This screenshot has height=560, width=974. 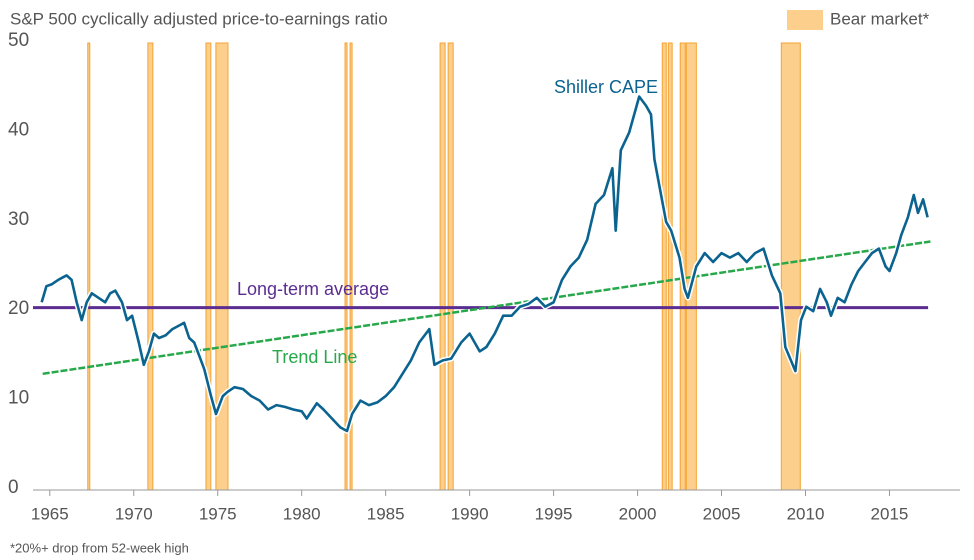 I want to click on x-tick-label: 1965, so click(x=50, y=513).